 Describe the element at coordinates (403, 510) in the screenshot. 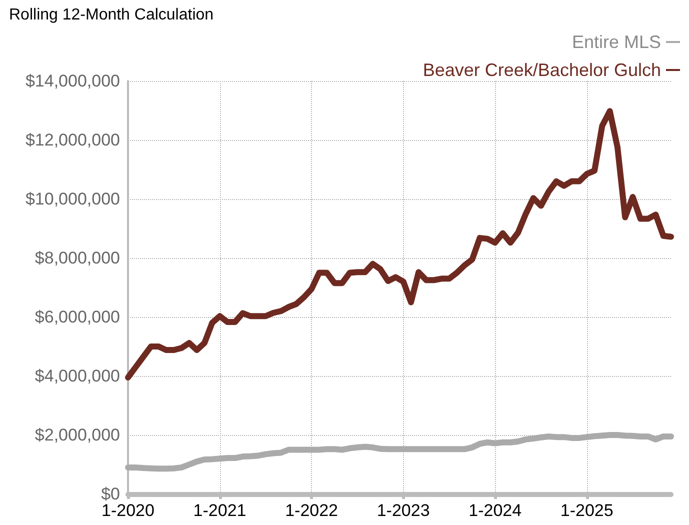

I see `x-tick-label: 1-2023` at that location.